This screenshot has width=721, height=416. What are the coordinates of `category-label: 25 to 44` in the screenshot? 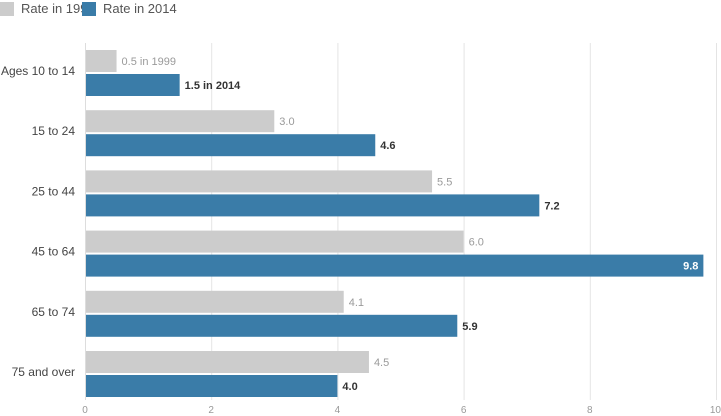 It's located at (54, 191).